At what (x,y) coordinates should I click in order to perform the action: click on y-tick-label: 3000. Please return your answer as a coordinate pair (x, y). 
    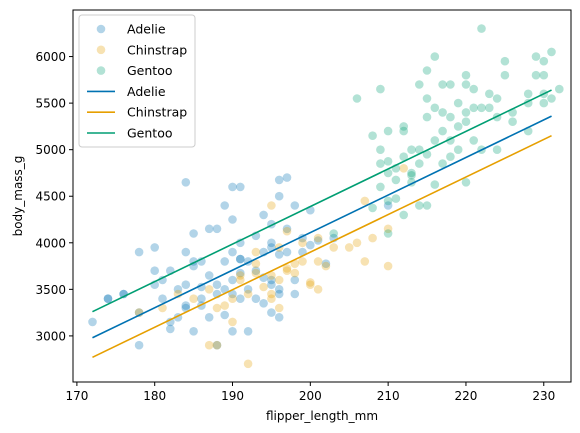
    Looking at the image, I should click on (50, 336).